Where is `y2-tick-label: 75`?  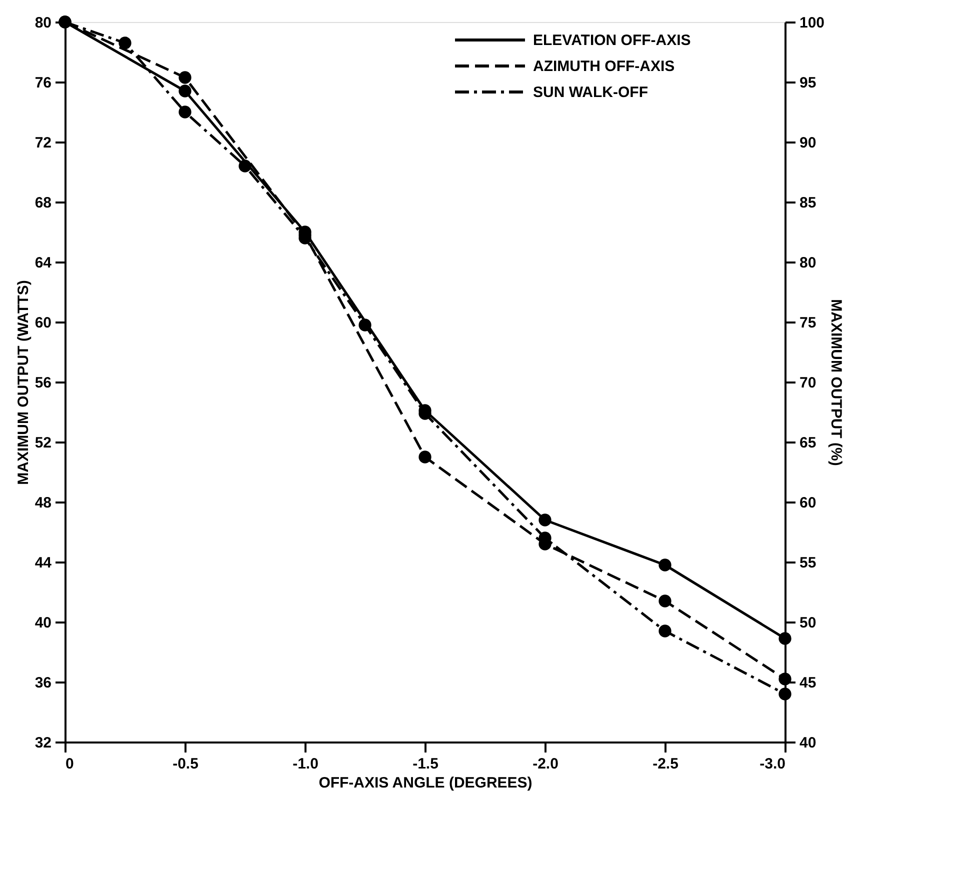
y2-tick-label: 75 is located at coordinates (808, 323).